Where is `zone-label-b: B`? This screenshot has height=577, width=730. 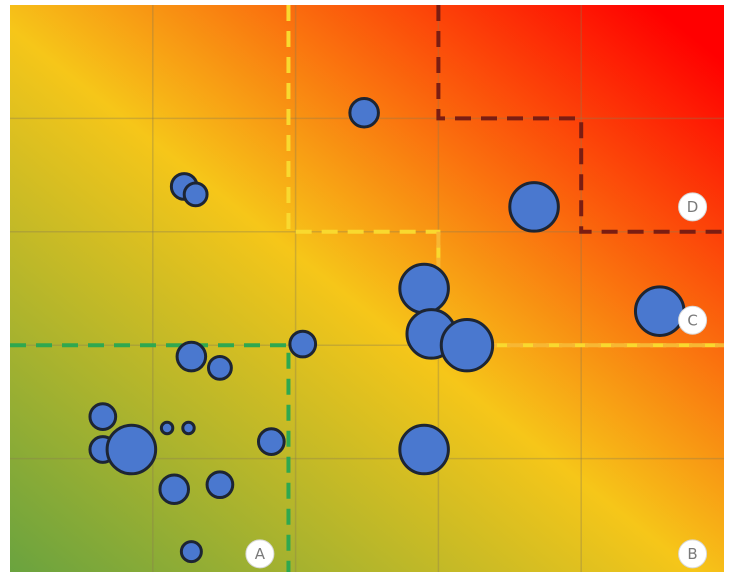 zone-label-b: B is located at coordinates (692, 554).